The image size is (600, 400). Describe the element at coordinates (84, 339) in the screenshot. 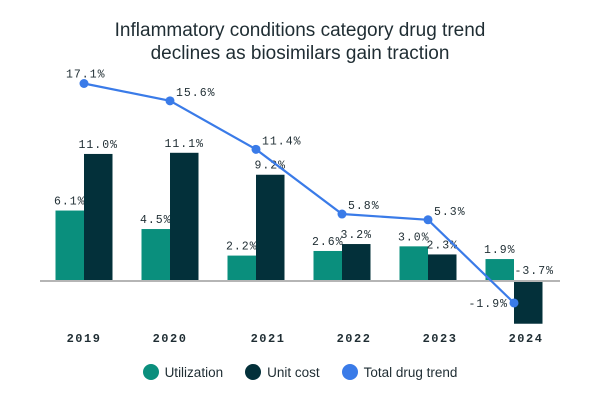

I see `x-tick-label: 2019` at that location.